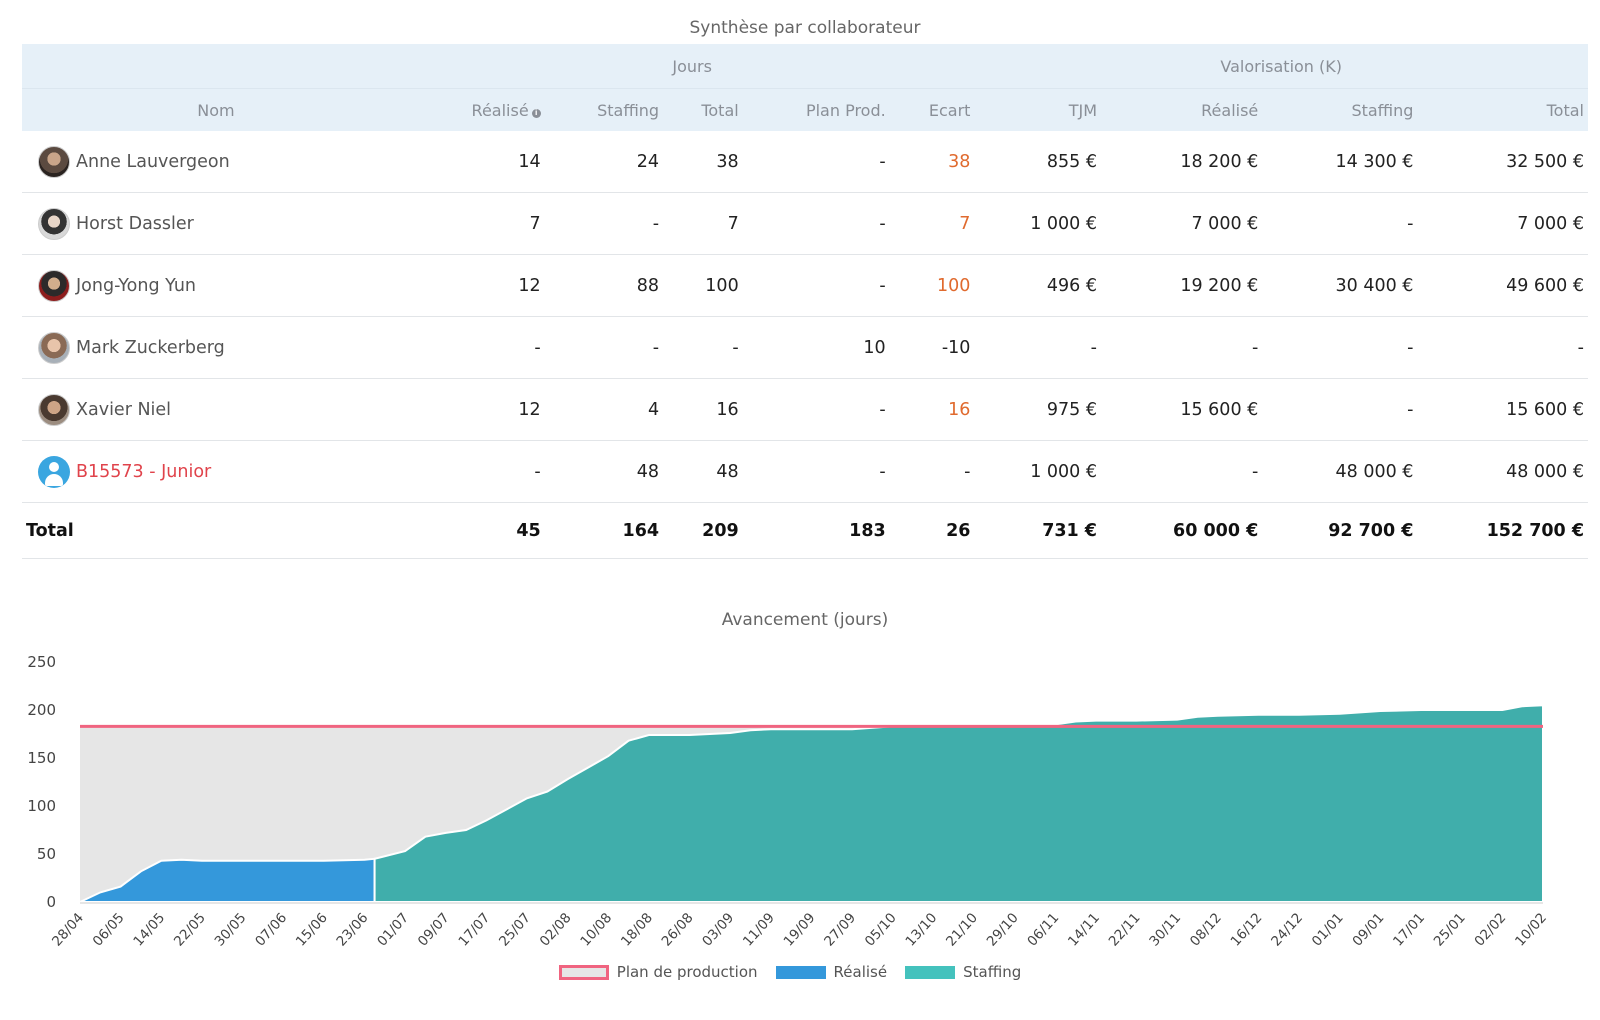 The width and height of the screenshot is (1600, 1020). Describe the element at coordinates (932, 223) in the screenshot. I see `cell-ecart: 7` at that location.